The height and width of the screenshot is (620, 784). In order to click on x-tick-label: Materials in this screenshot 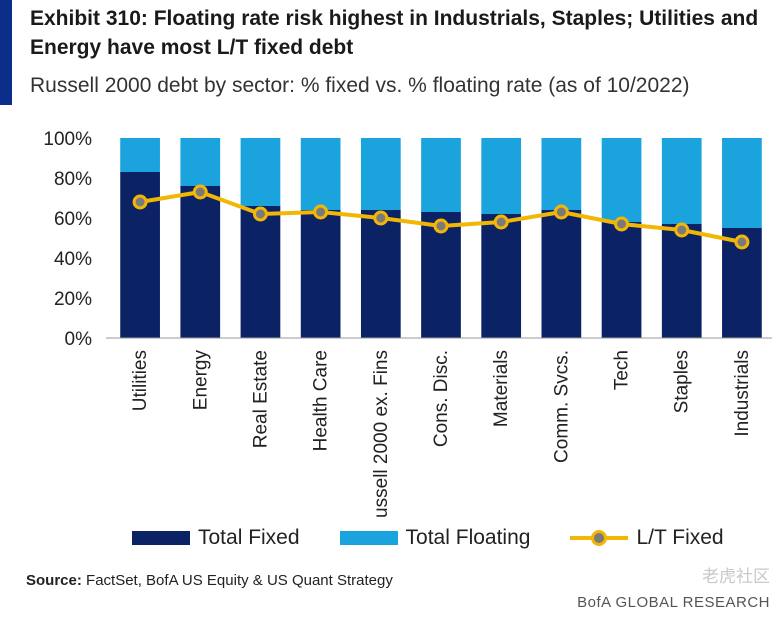, I will do `click(501, 388)`.